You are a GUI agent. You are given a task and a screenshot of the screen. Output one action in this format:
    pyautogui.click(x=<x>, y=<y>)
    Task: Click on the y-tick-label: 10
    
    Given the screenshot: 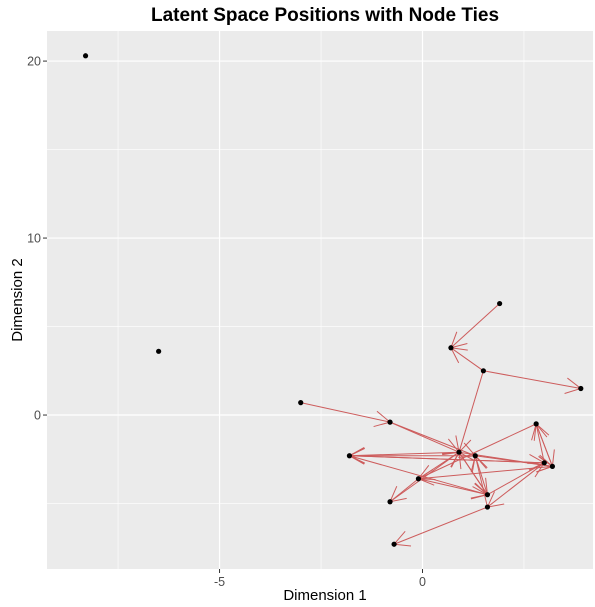 What is the action you would take?
    pyautogui.click(x=34, y=239)
    